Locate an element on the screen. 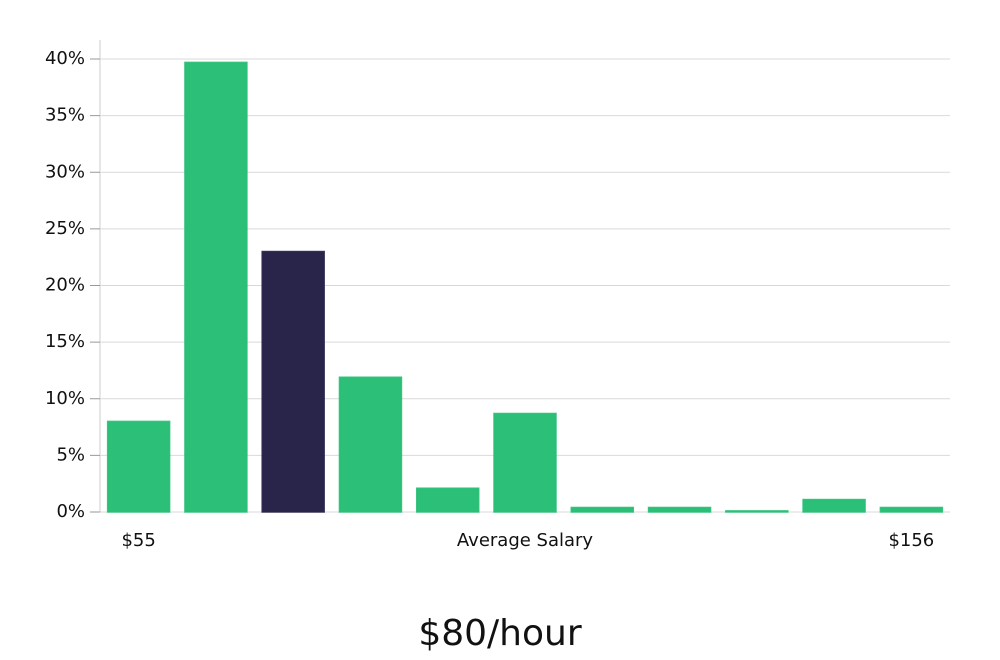 This screenshot has width=1000, height=660. y-tick-label: 40% is located at coordinates (65, 58).